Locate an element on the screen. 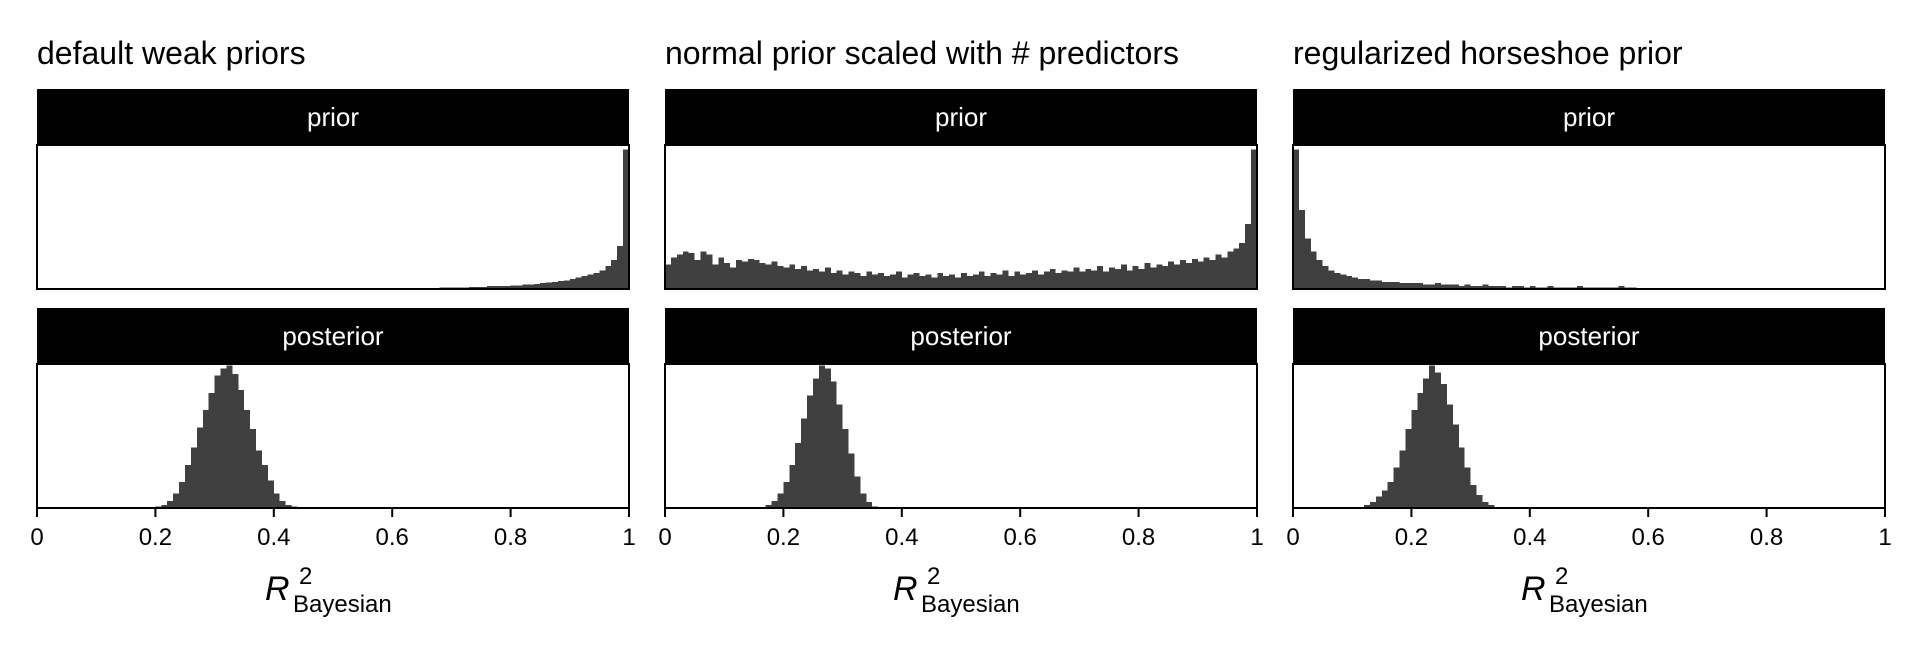 The width and height of the screenshot is (1920, 660). x-axis-title-sup: 2 is located at coordinates (933, 576).